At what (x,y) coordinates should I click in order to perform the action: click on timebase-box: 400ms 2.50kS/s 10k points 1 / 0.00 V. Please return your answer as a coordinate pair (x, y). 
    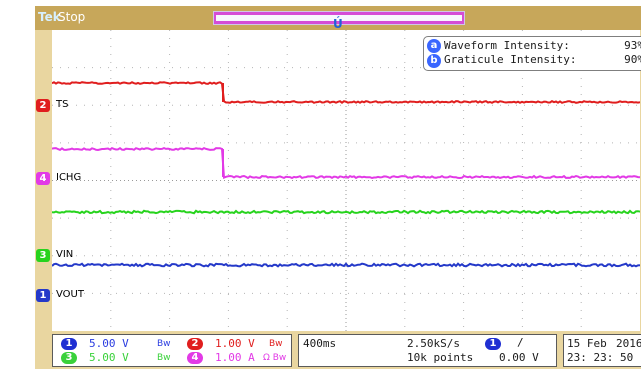
    Looking at the image, I should click on (427, 350).